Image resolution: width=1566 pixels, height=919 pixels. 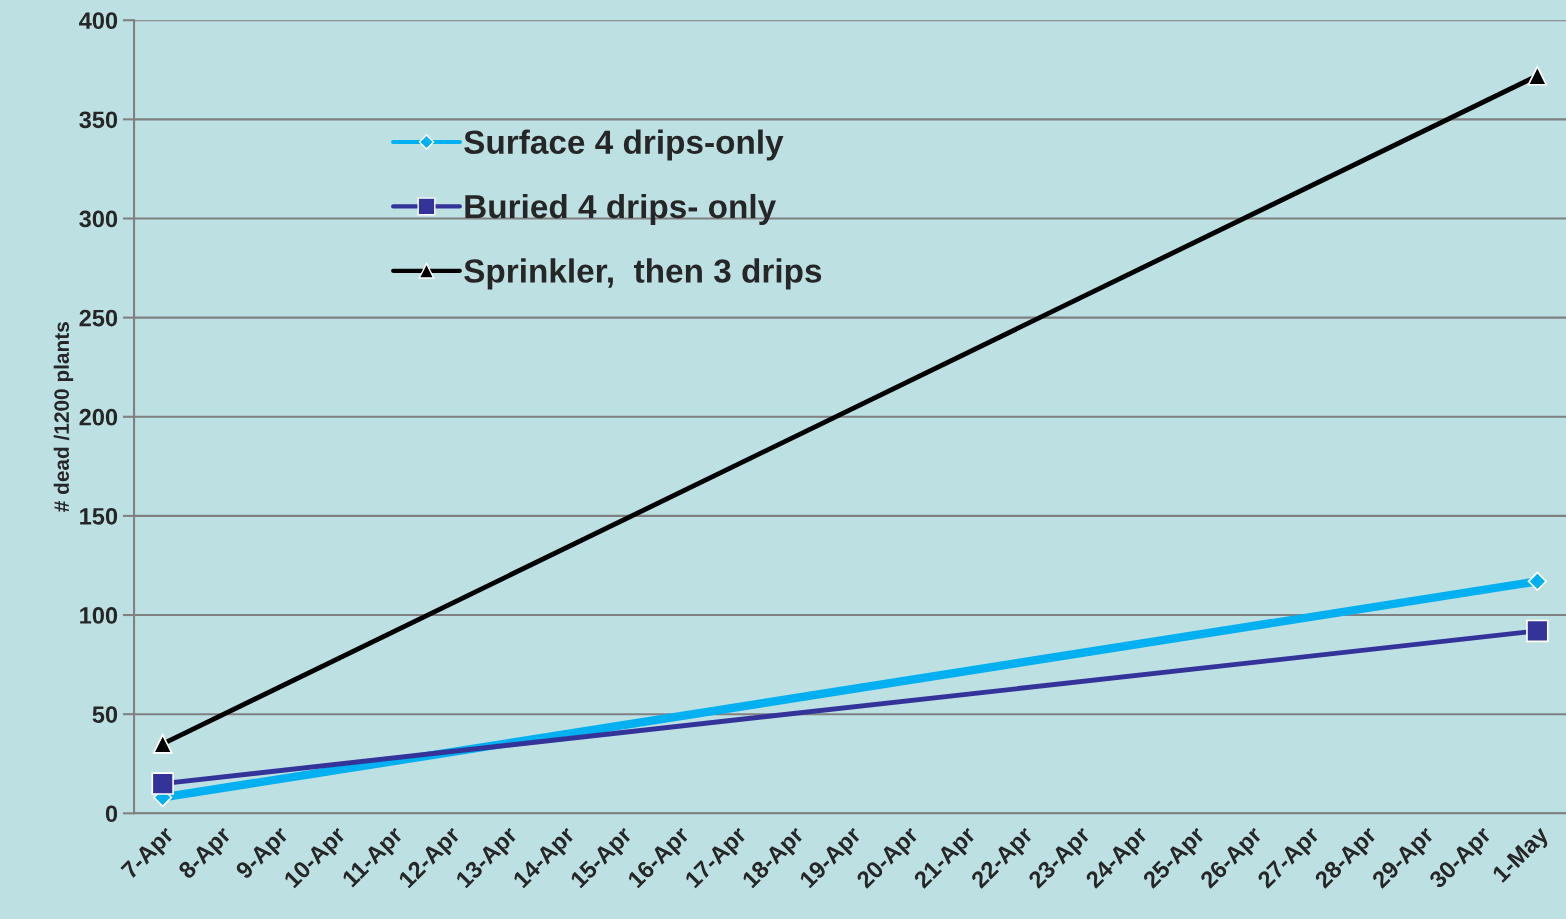 I want to click on y-tick-label: 150, so click(x=99, y=516).